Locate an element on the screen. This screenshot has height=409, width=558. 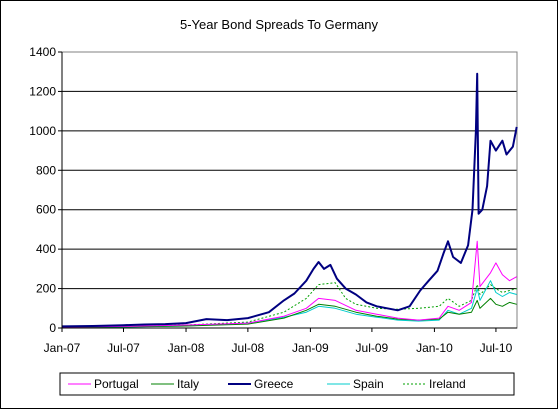
y-tick-label: 400 is located at coordinates (46, 249).